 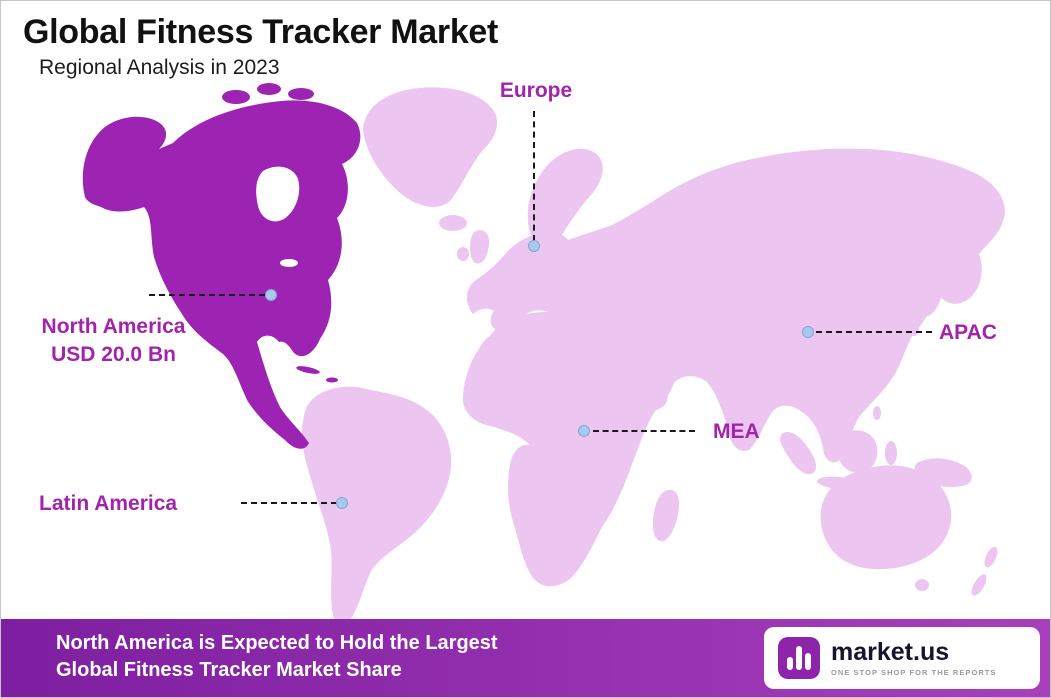 What do you see at coordinates (271, 295) in the screenshot?
I see `marker-north-america` at bounding box center [271, 295].